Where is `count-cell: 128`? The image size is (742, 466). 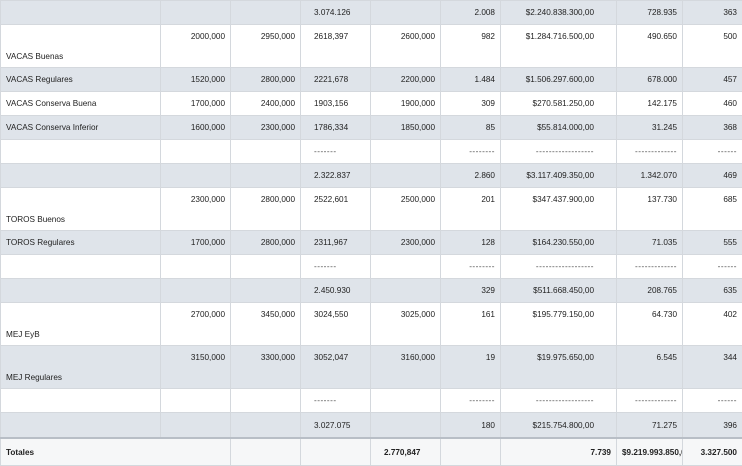 count-cell: 128 is located at coordinates (471, 243).